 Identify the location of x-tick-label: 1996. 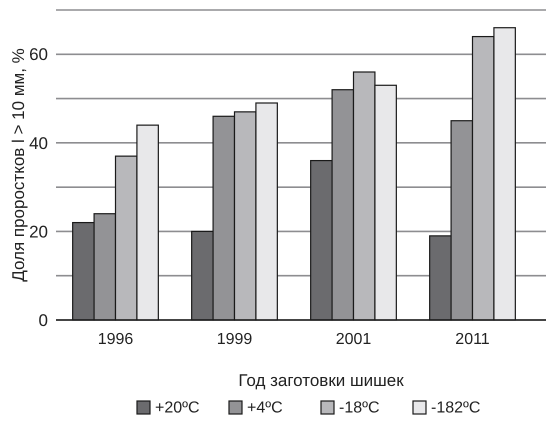
(116, 339).